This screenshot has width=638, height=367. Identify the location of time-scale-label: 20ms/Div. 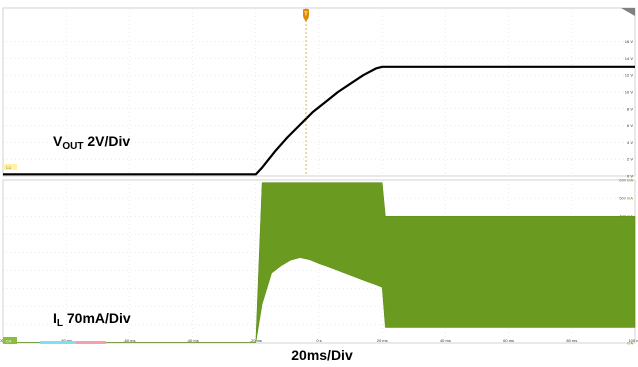
(322, 355).